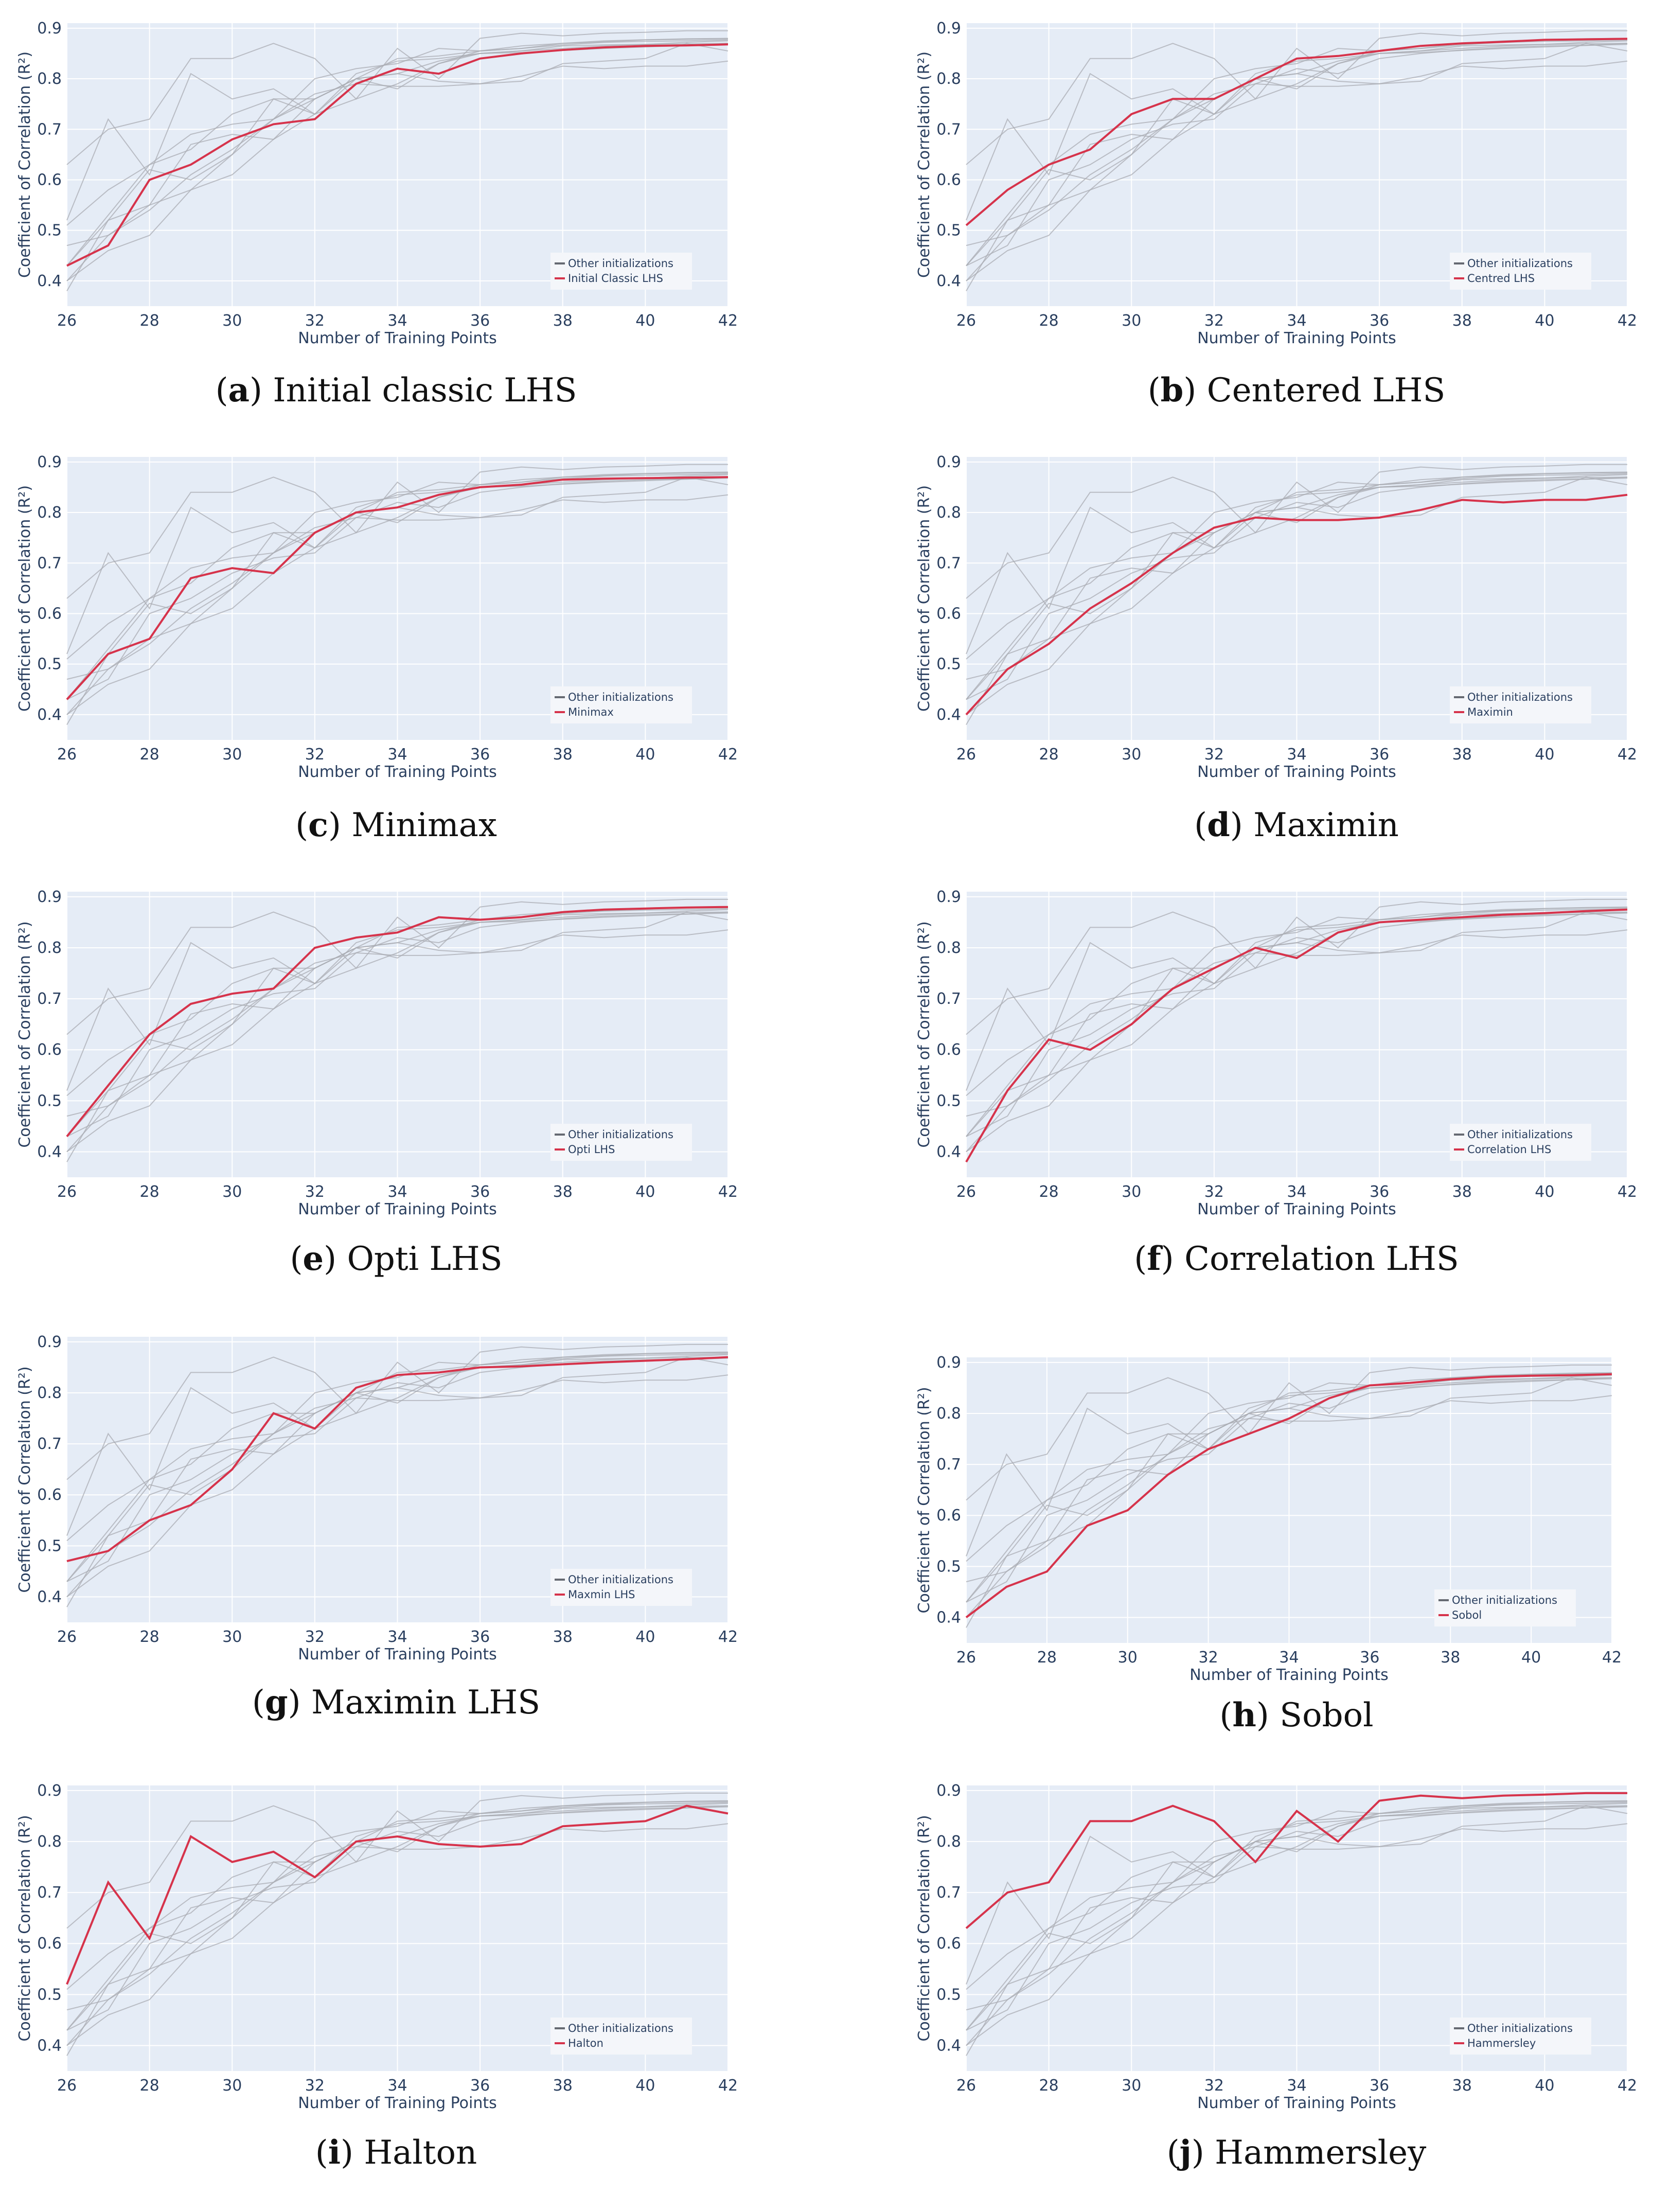 This screenshot has height=2212, width=1670. Describe the element at coordinates (396, 2152) in the screenshot. I see `panel-caption: (i) Halton` at that location.